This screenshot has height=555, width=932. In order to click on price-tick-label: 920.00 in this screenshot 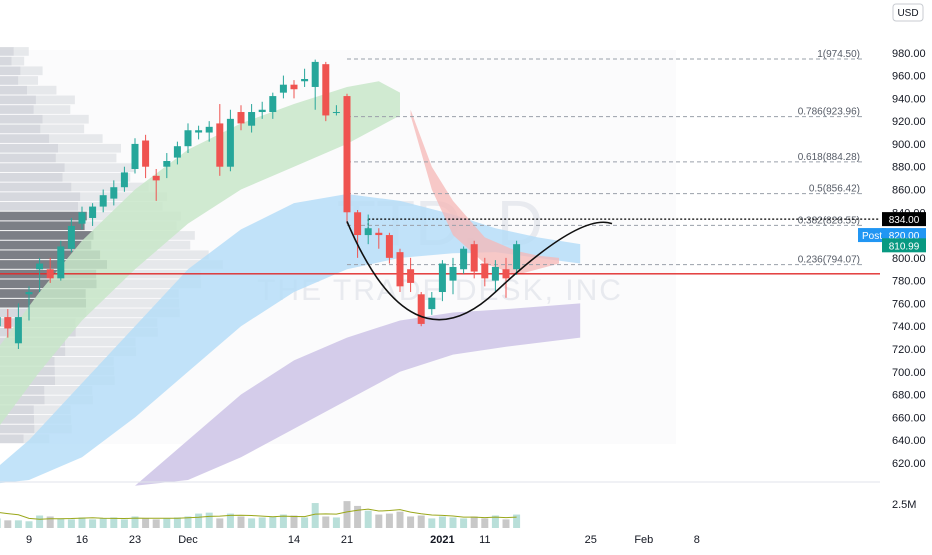, I will do `click(909, 122)`.